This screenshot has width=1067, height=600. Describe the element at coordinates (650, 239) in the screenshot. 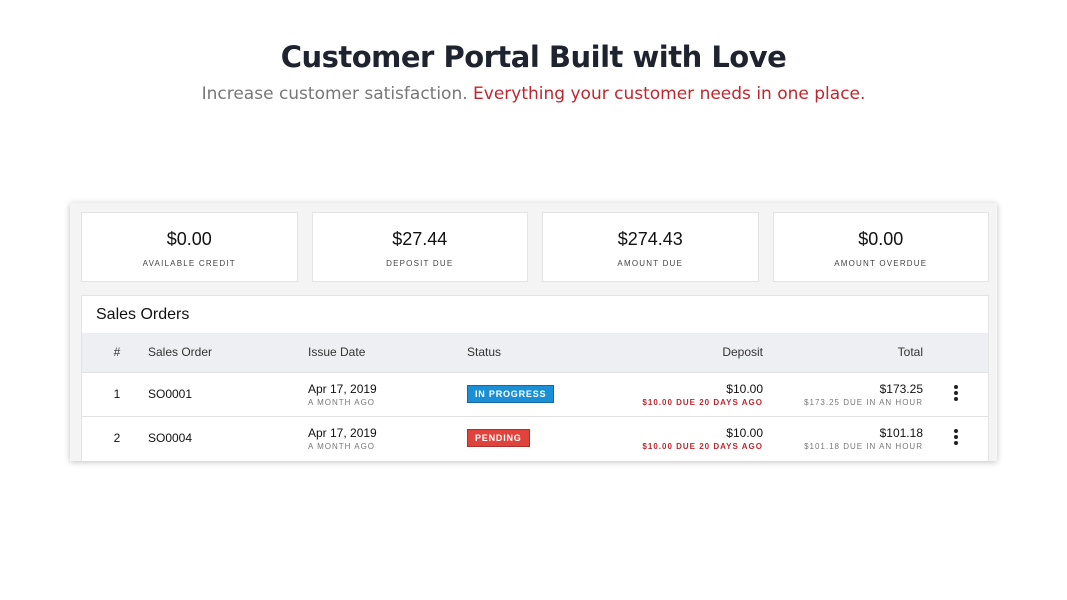

I see `summary-value: $274.43` at that location.